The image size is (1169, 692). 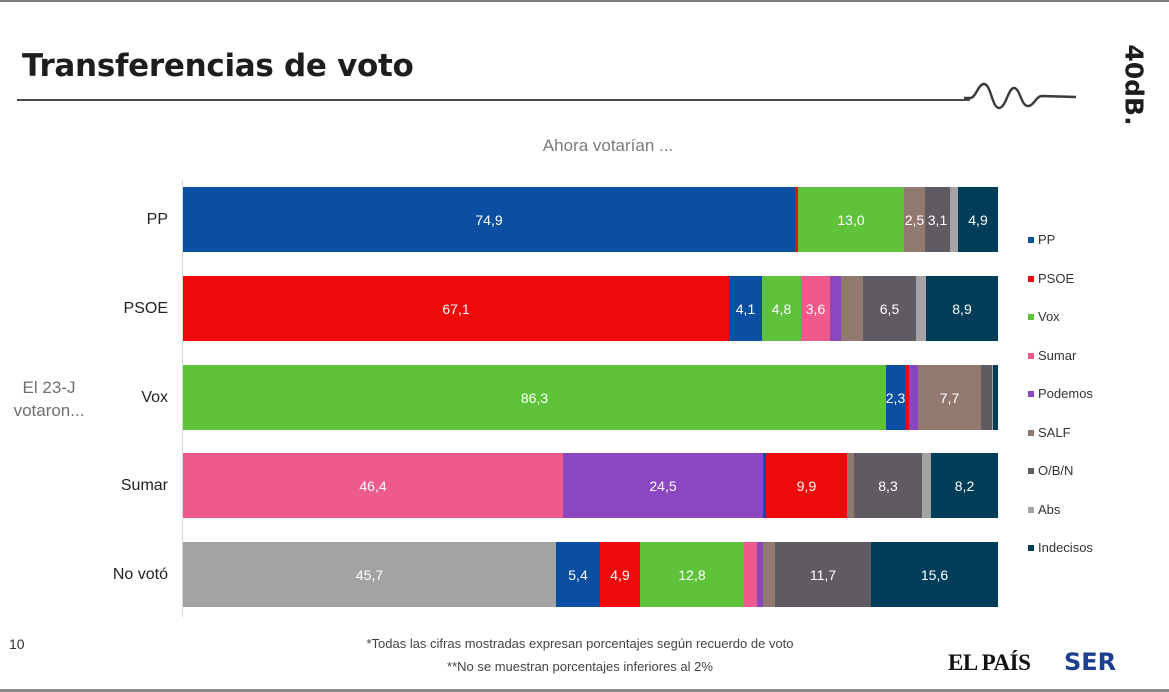 I want to click on bar-segment-no-vot-o-b-n: 11,7, so click(x=823, y=574).